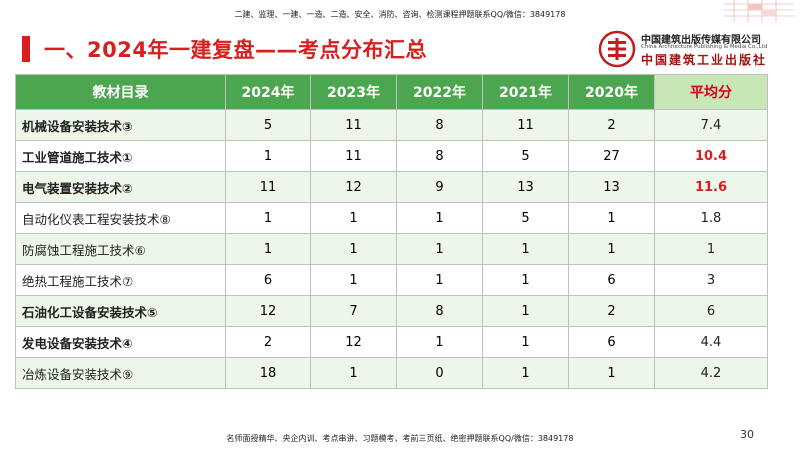  What do you see at coordinates (711, 311) in the screenshot?
I see `average-score: 6` at bounding box center [711, 311].